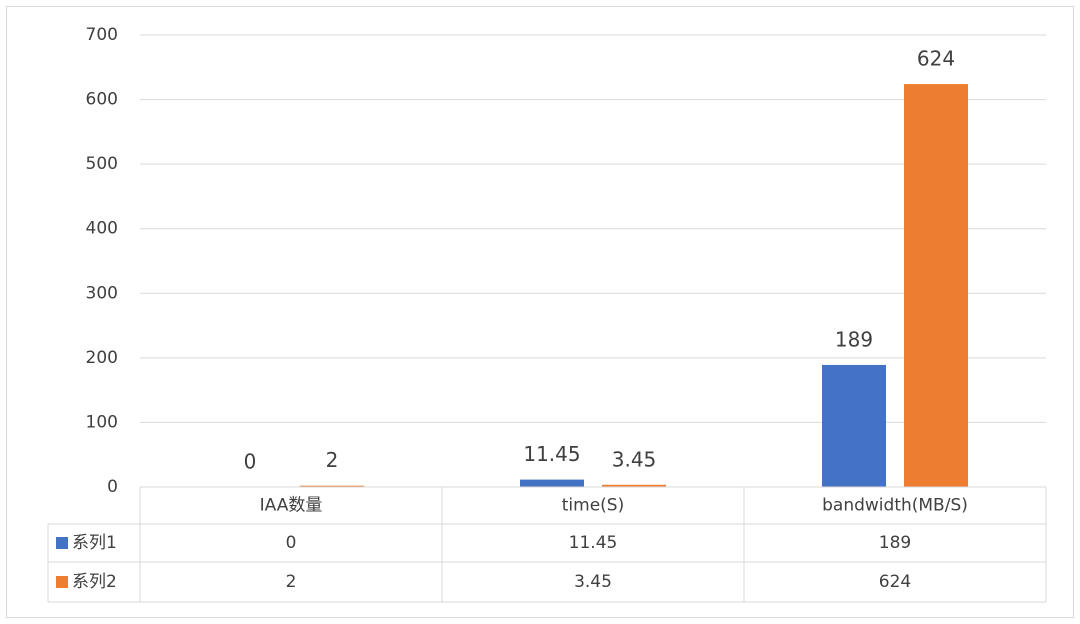 The width and height of the screenshot is (1080, 624). Describe the element at coordinates (593, 506) in the screenshot. I see `x-tick-label: time(S)` at that location.